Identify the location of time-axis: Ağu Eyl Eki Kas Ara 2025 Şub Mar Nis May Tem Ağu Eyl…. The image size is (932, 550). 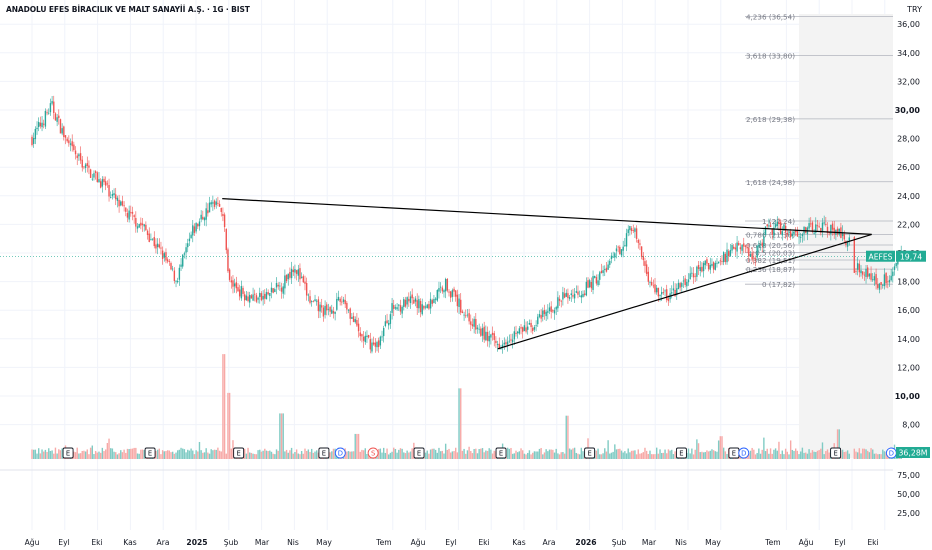
(452, 542).